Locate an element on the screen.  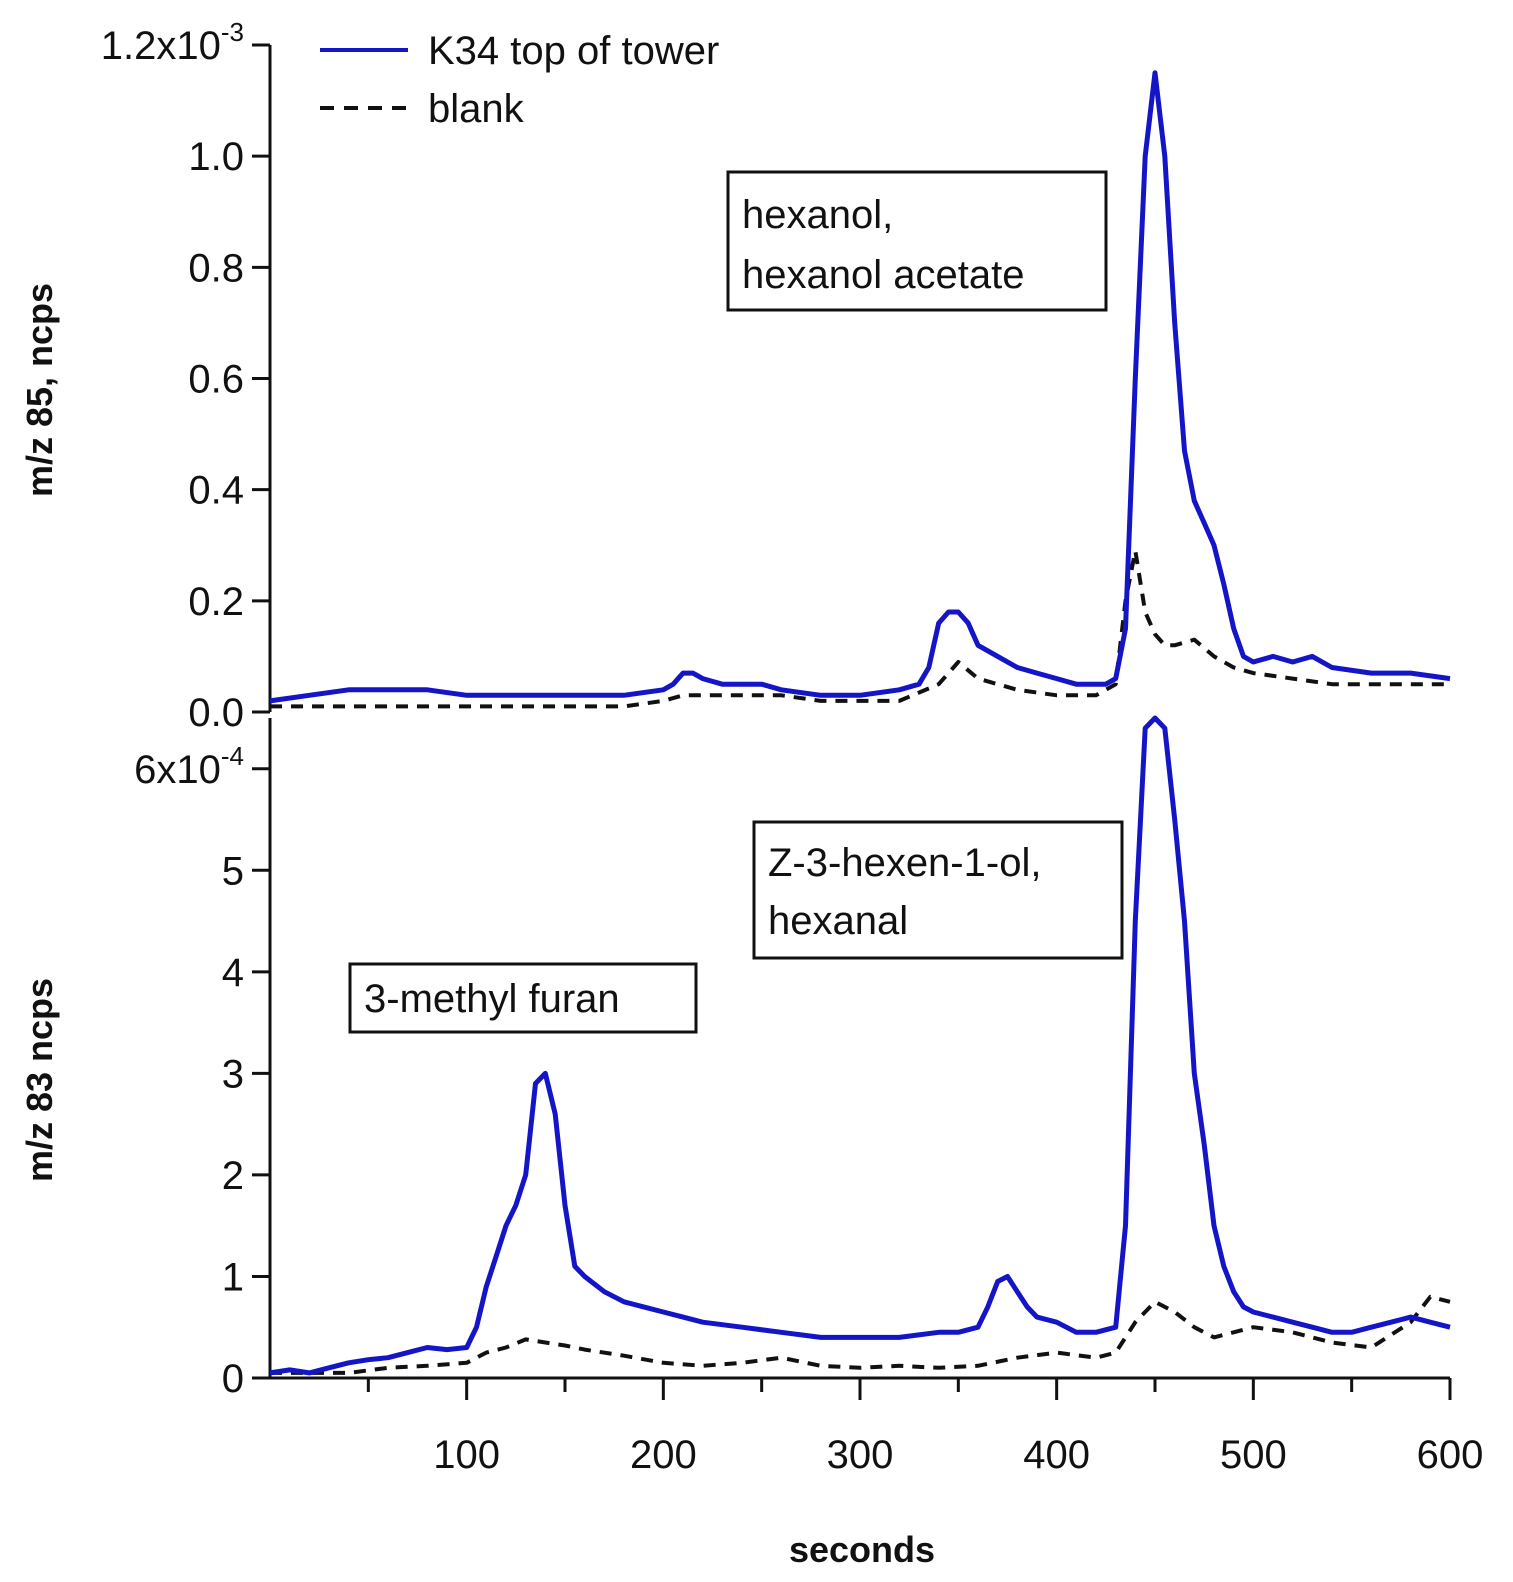
x-tick-label: 600 is located at coordinates (1450, 1455).